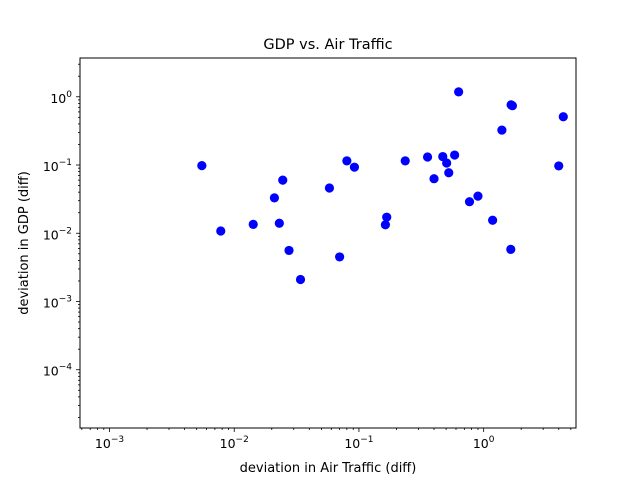 The image size is (640, 480). I want to click on y-tick-label: 10⁻¹, so click(57, 166).